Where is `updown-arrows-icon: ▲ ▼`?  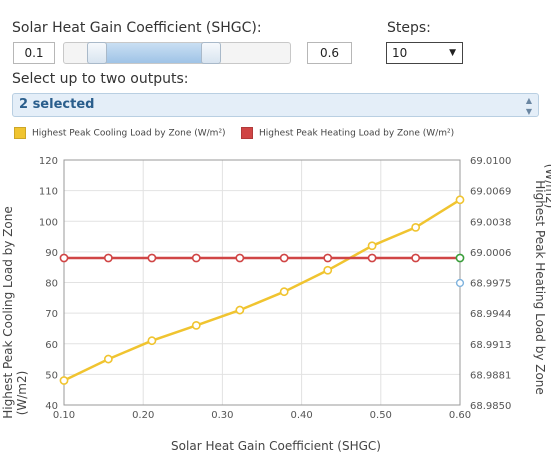 updown-arrows-icon: ▲ ▼ is located at coordinates (528, 106).